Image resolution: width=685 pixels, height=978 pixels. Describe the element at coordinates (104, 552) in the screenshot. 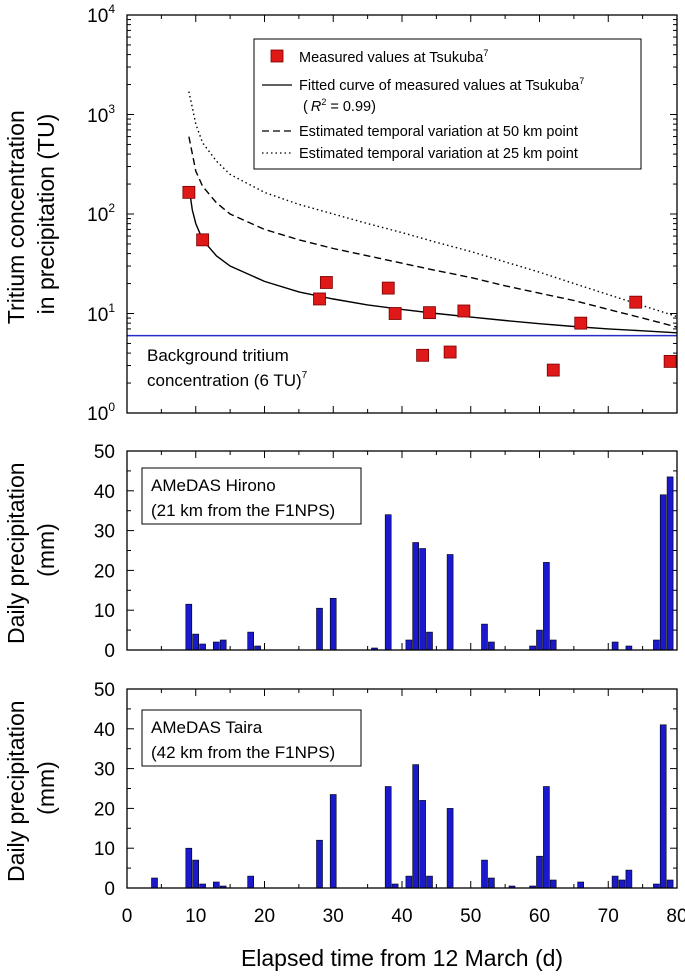

I see `hirono-y-tick-labels: 0 10 20 30 40 50` at that location.